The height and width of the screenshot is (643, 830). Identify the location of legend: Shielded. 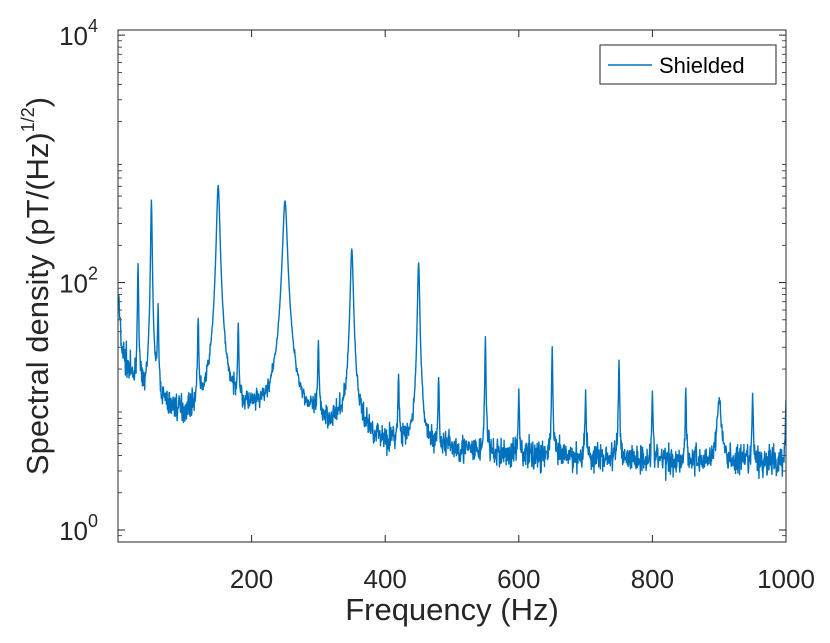
(688, 64).